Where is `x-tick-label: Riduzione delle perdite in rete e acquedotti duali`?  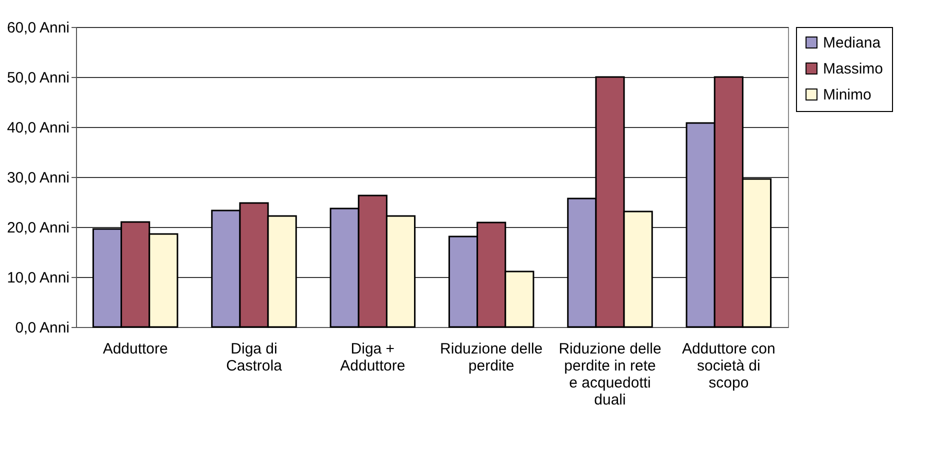
x-tick-label: Riduzione delle perdite in rete e acquedotti duali is located at coordinates (610, 374).